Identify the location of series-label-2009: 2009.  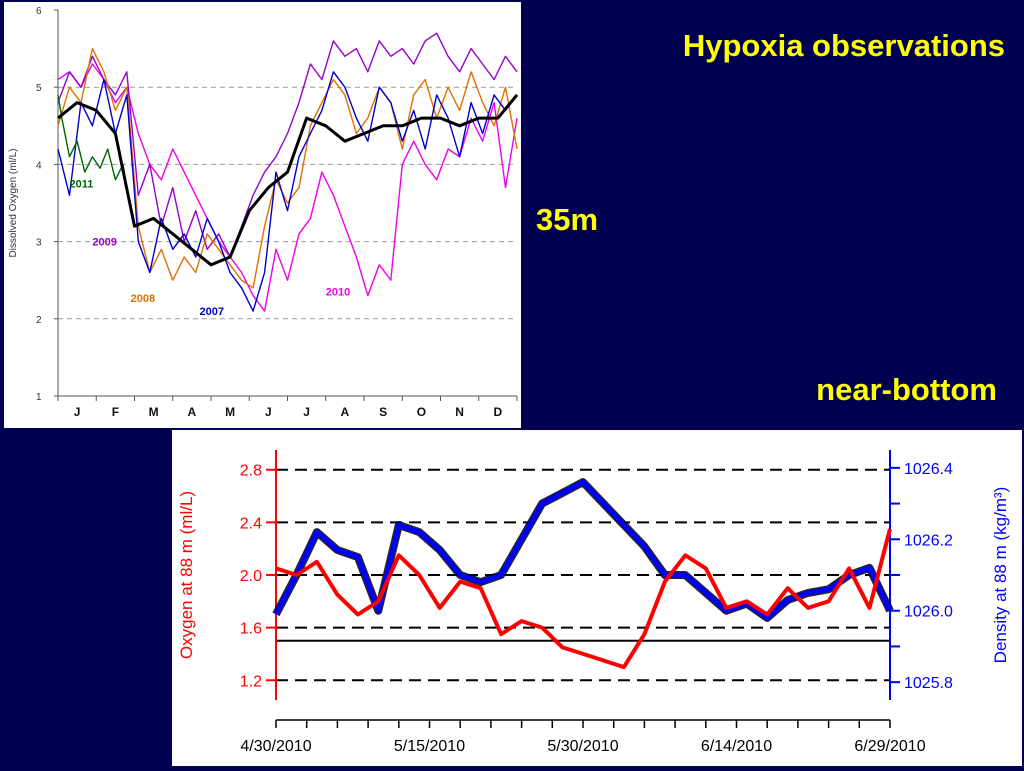
(104, 242).